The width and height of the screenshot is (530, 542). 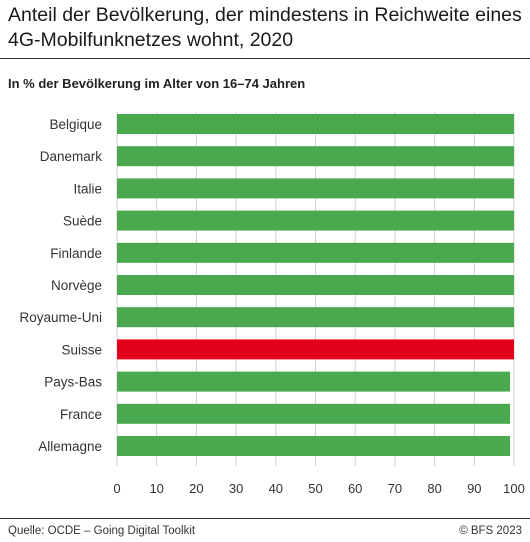 I want to click on category-label: France, so click(x=81, y=414).